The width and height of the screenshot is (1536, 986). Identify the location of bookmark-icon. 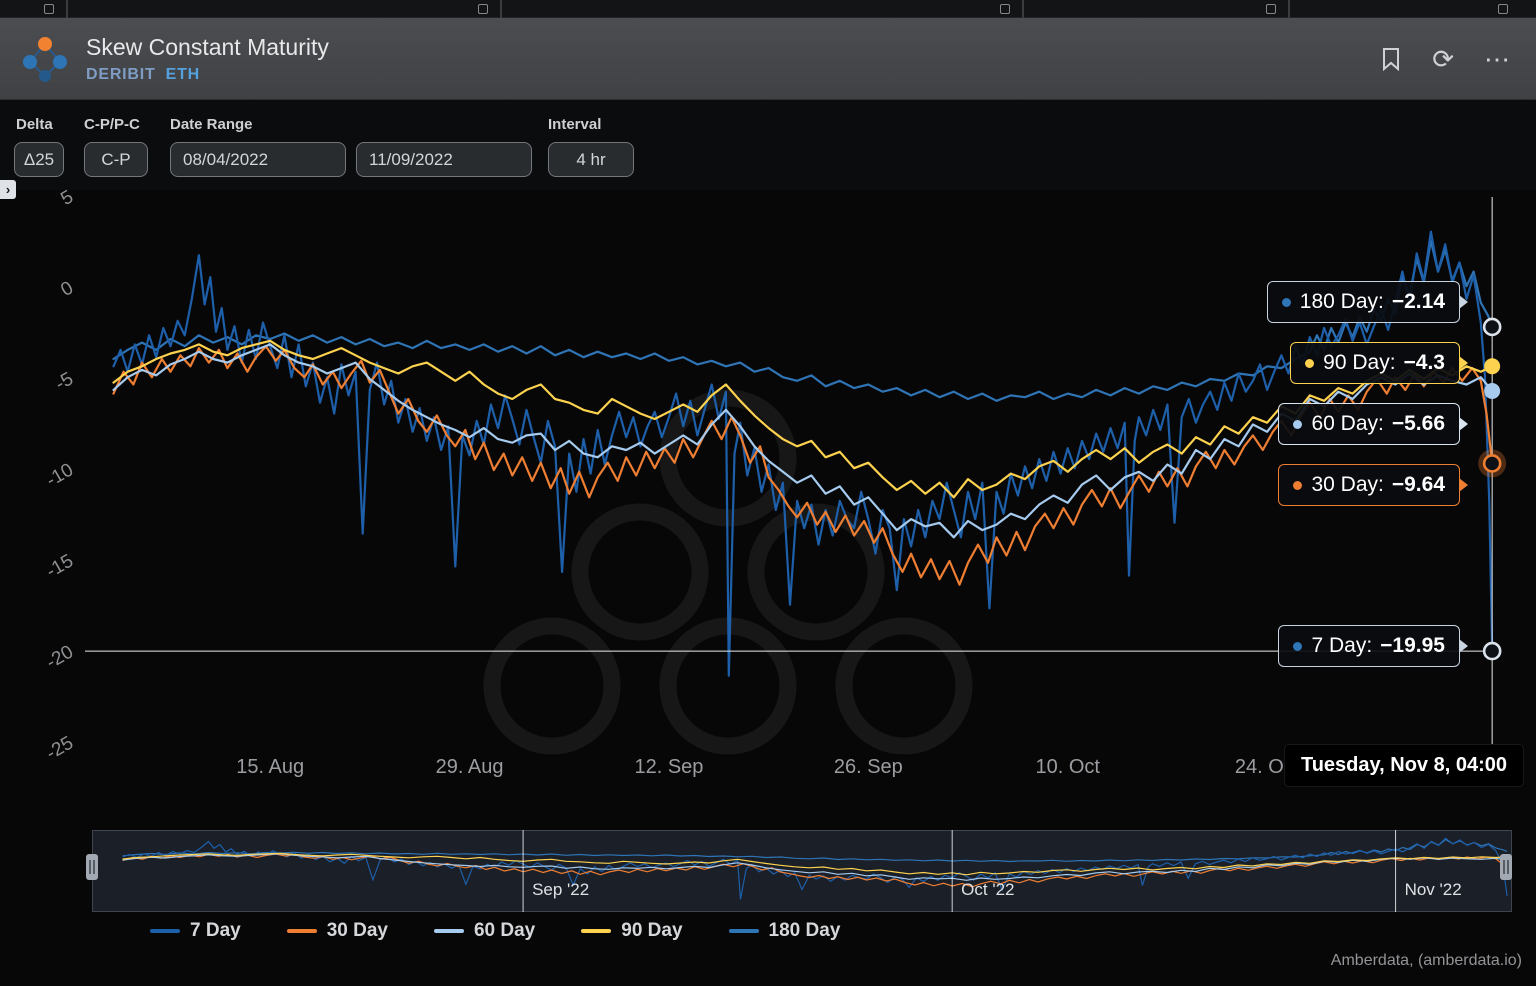
(1391, 59).